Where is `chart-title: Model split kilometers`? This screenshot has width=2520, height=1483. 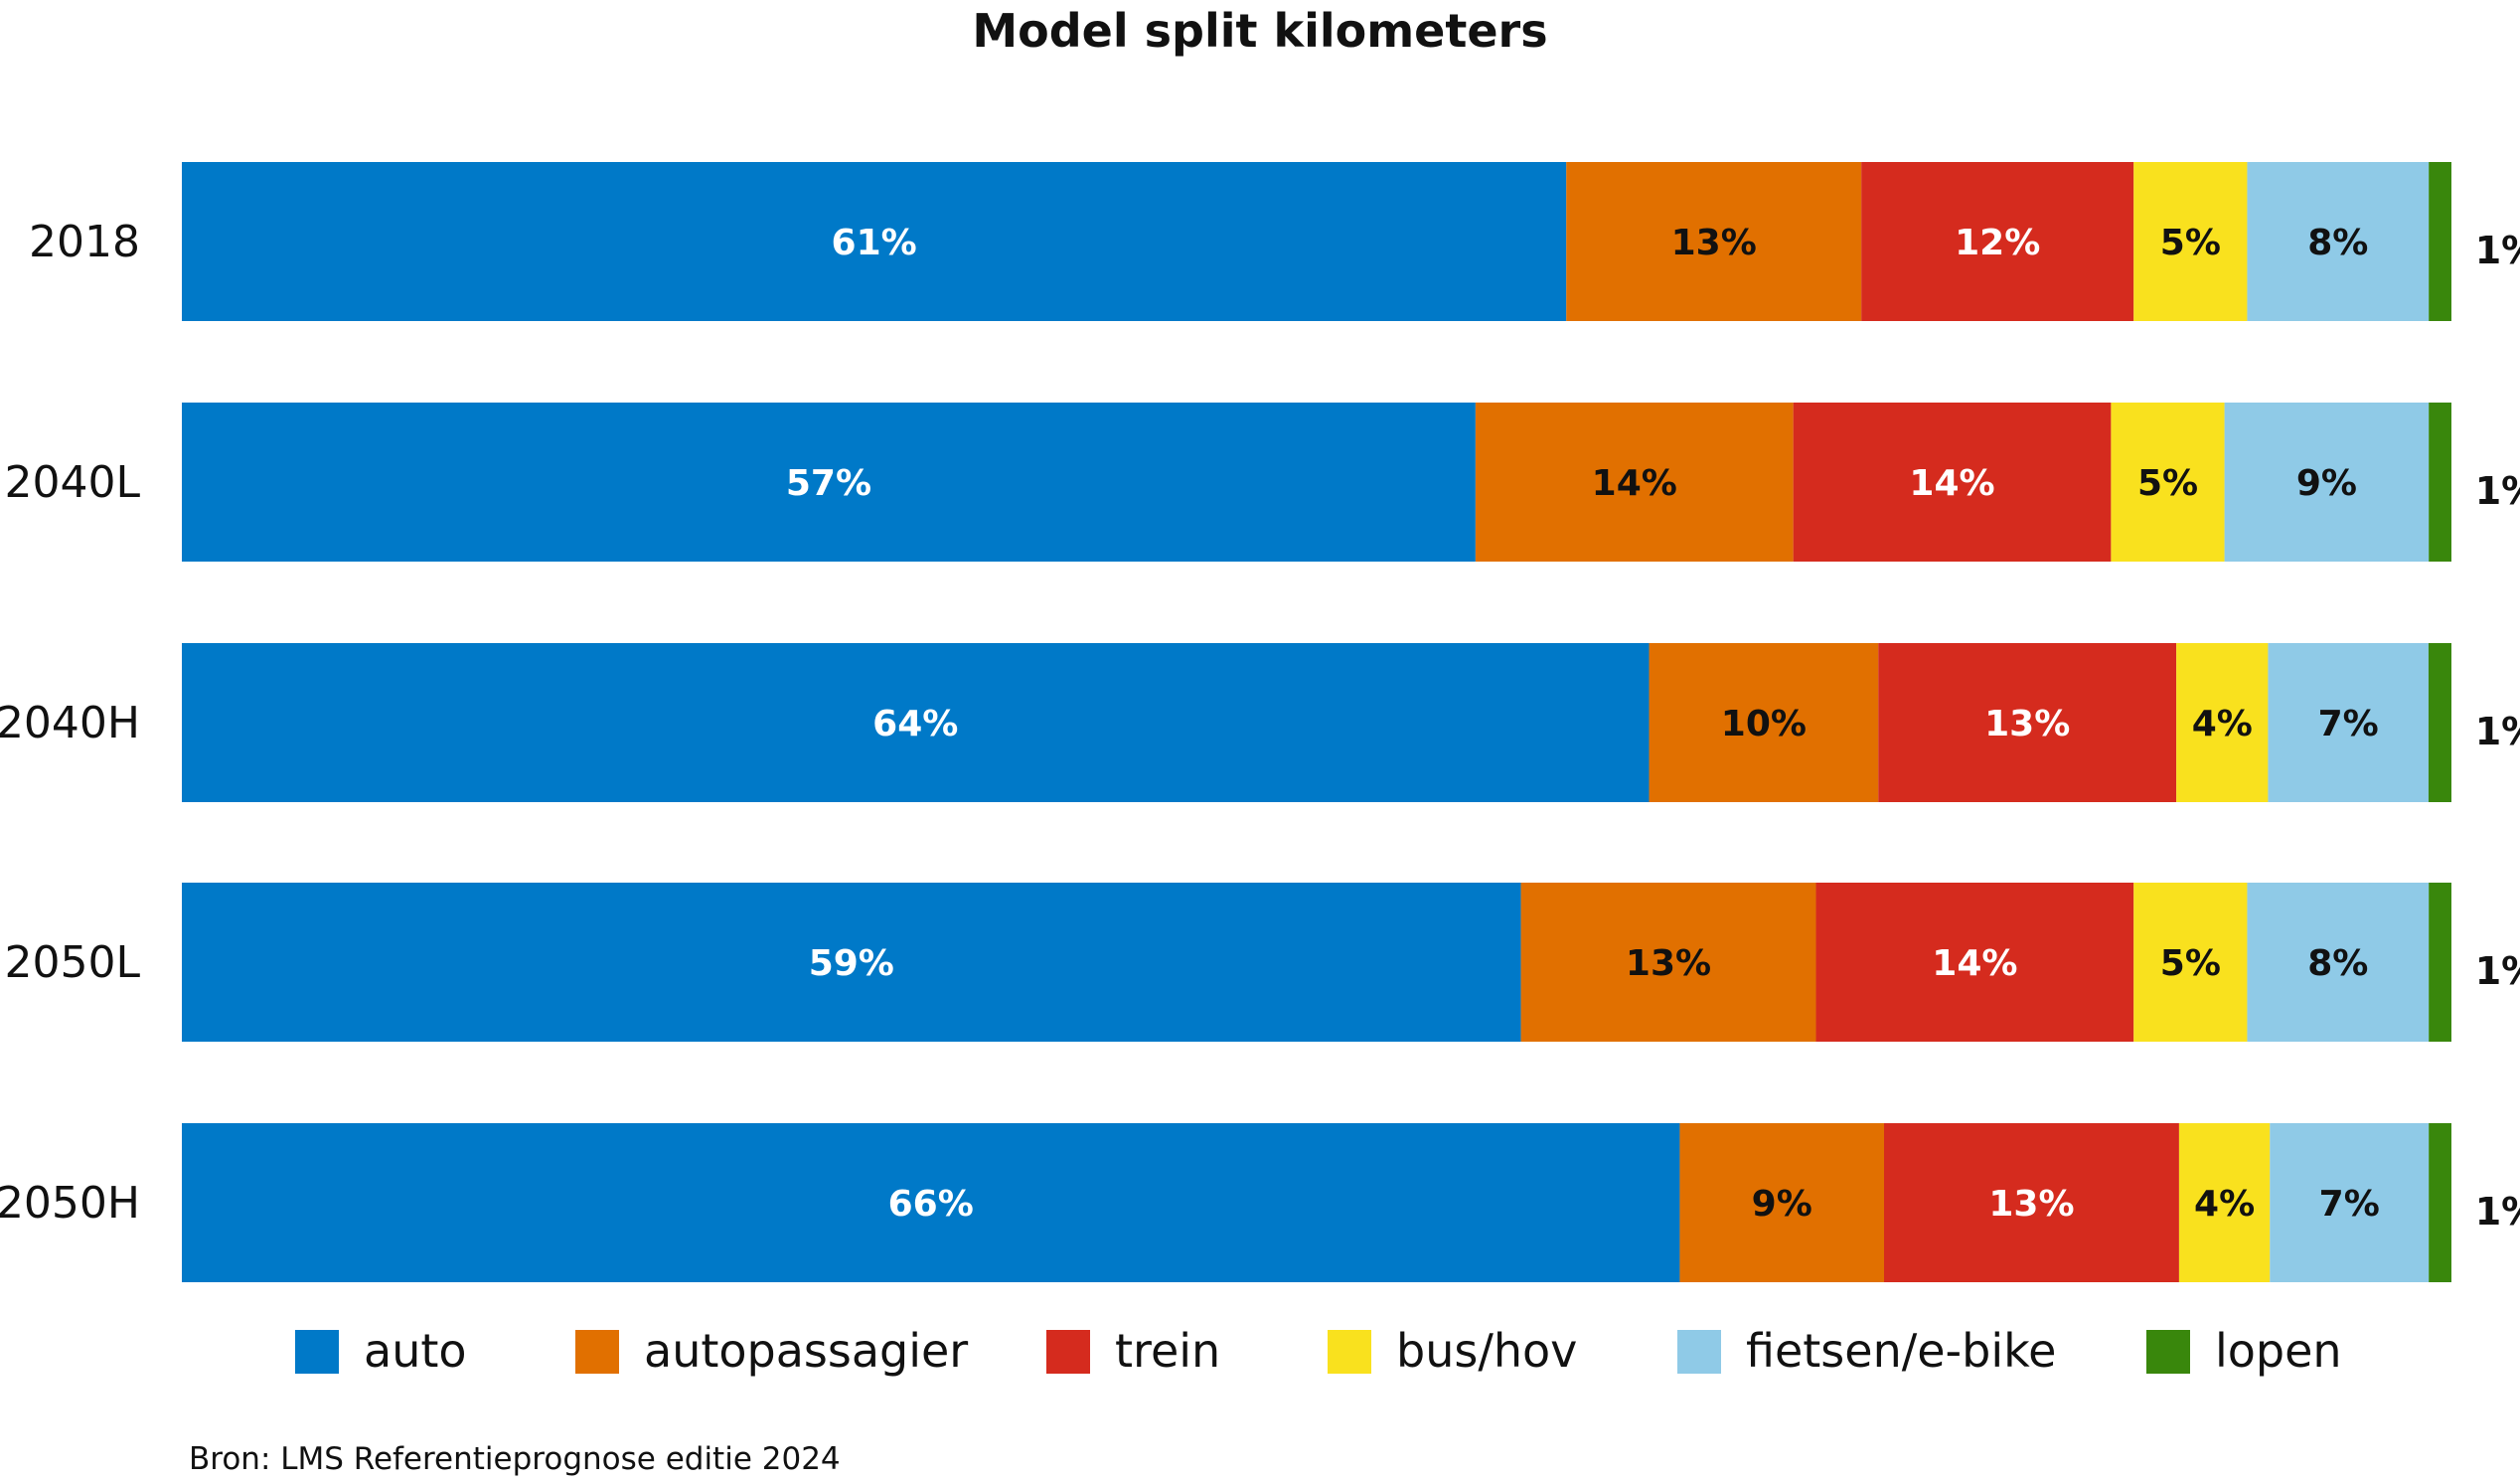
chart-title: Model split kilometers is located at coordinates (1259, 31).